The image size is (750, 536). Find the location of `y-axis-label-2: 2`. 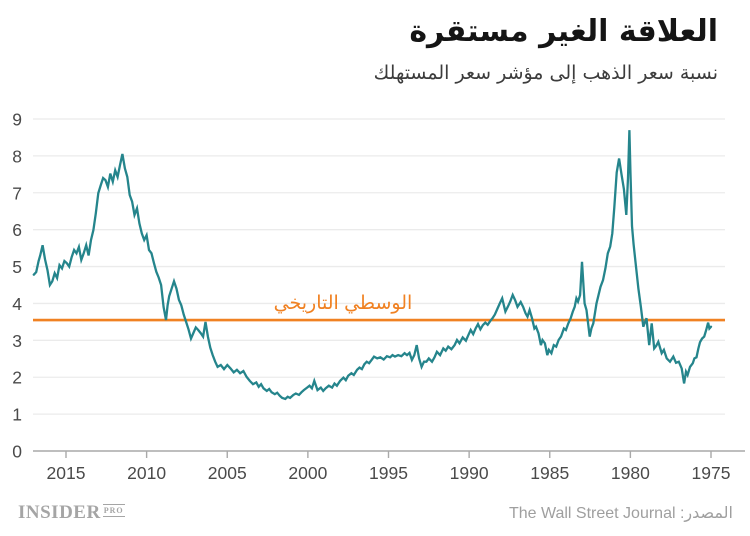

y-axis-label-2: 2 is located at coordinates (17, 378).